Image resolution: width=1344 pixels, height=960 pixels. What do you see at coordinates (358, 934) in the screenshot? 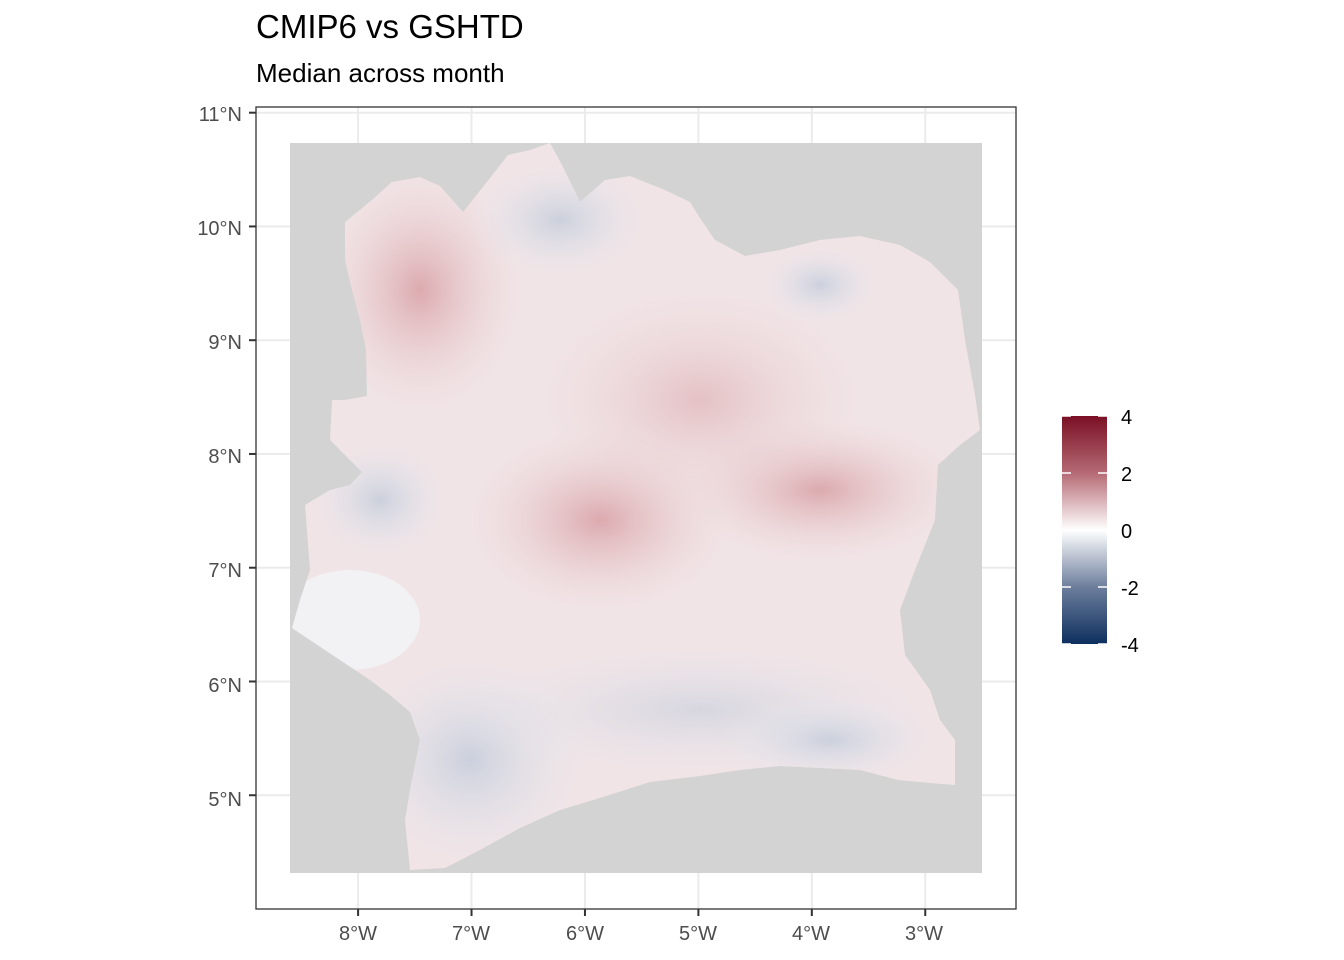
I see `x-tick-label: 8°W` at bounding box center [358, 934].